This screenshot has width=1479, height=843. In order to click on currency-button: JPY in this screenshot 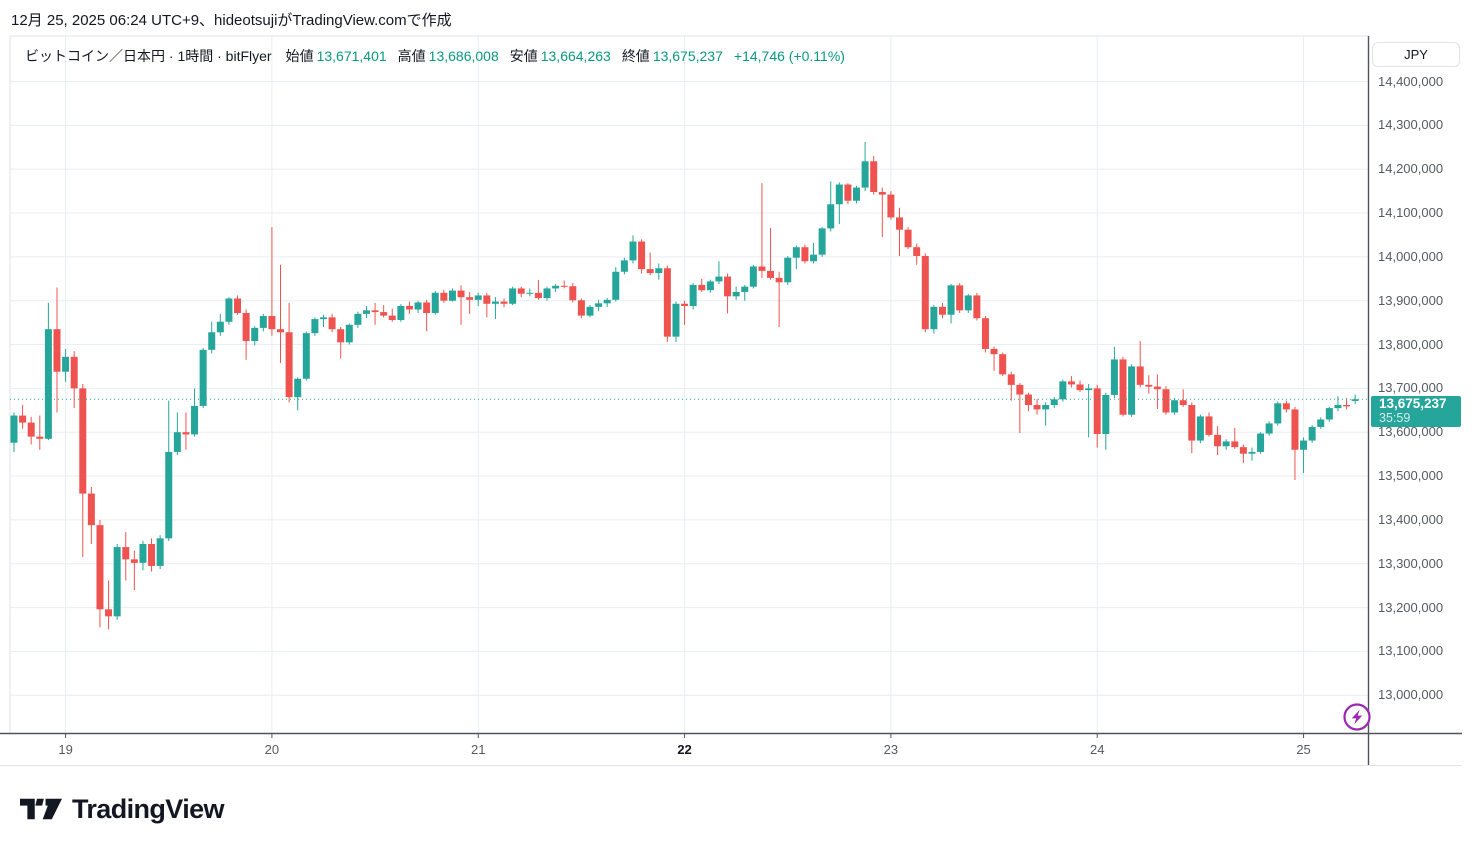, I will do `click(1416, 54)`.